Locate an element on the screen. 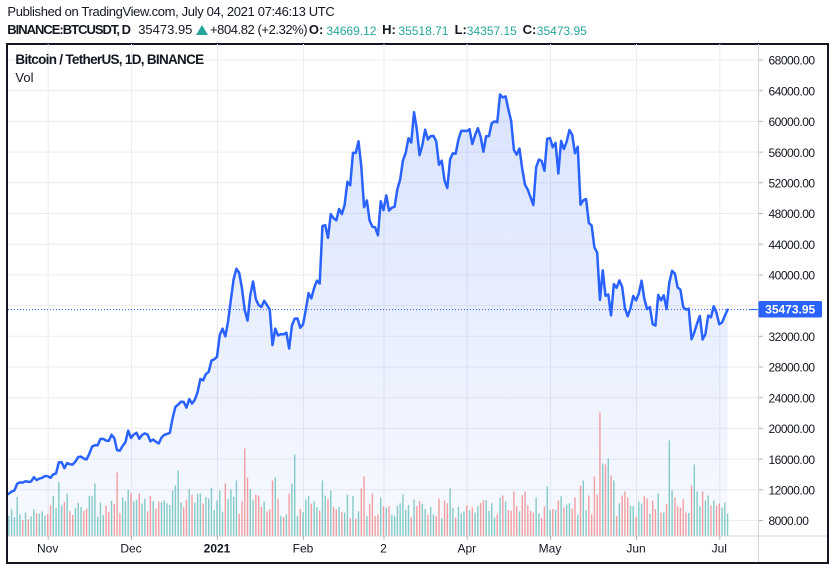 This screenshot has width=835, height=570. svg-text: 44000.00 is located at coordinates (792, 245).